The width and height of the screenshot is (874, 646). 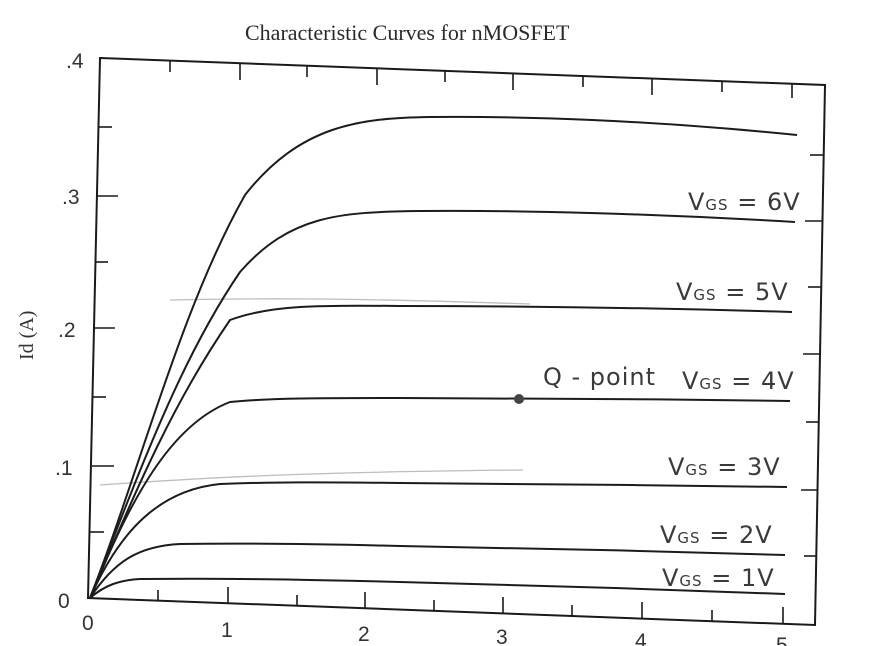 I want to click on q-point-marker, so click(x=519, y=399).